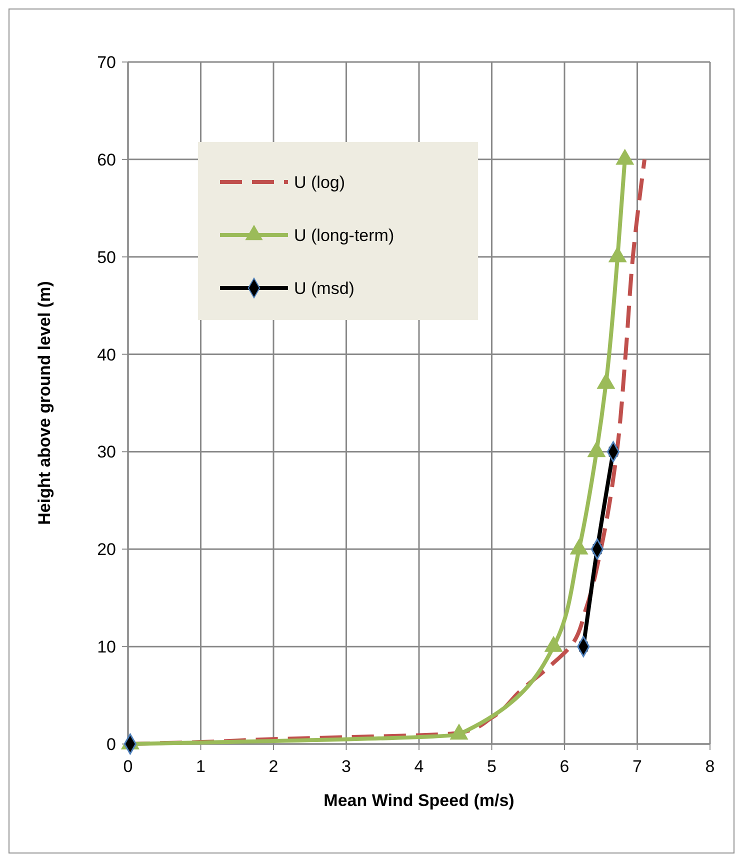 The height and width of the screenshot is (862, 743). What do you see at coordinates (106, 647) in the screenshot?
I see `y-tick-label: 10` at bounding box center [106, 647].